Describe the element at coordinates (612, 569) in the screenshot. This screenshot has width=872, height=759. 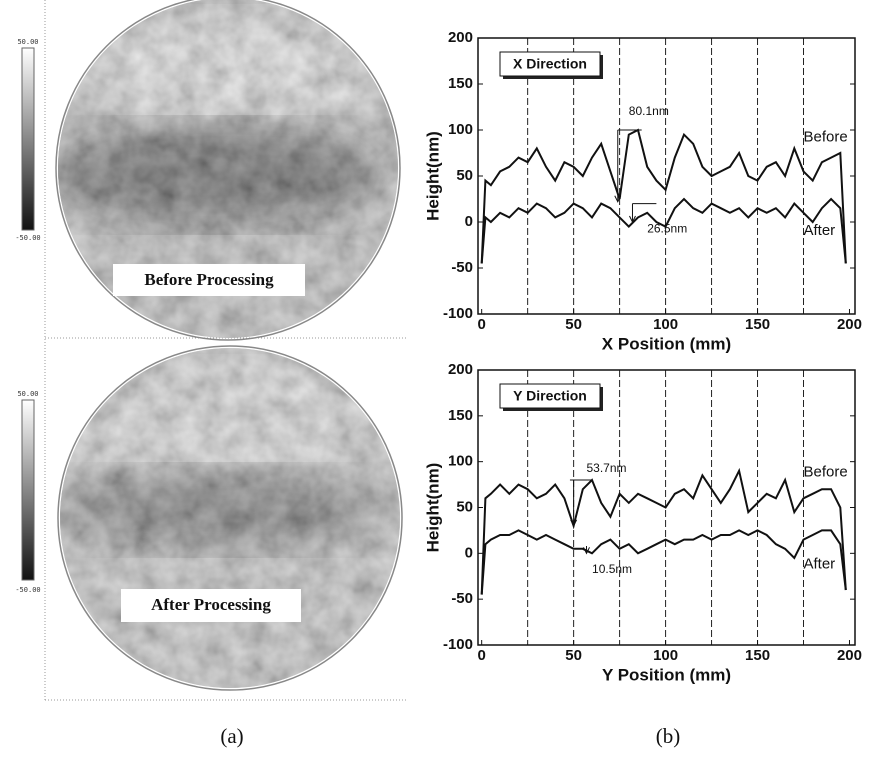
I see `annotation: 10.5nm` at that location.